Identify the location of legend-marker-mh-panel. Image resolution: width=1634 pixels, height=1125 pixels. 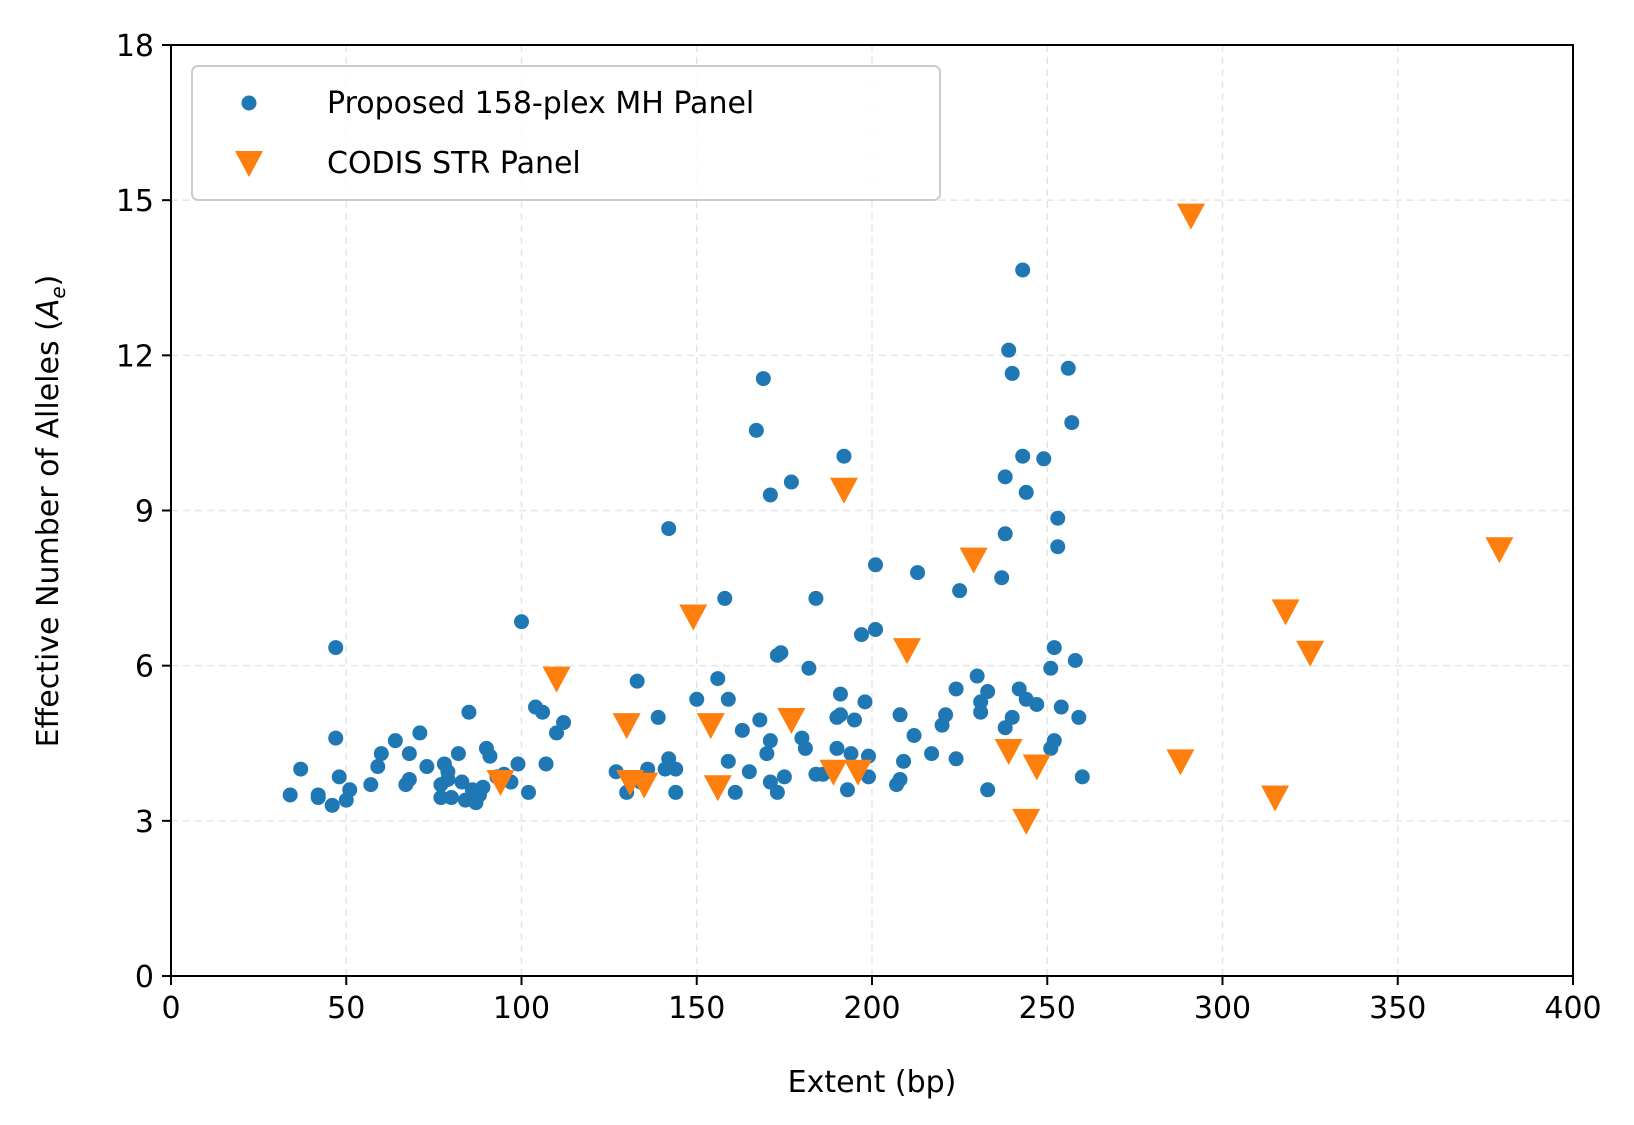
(249, 103).